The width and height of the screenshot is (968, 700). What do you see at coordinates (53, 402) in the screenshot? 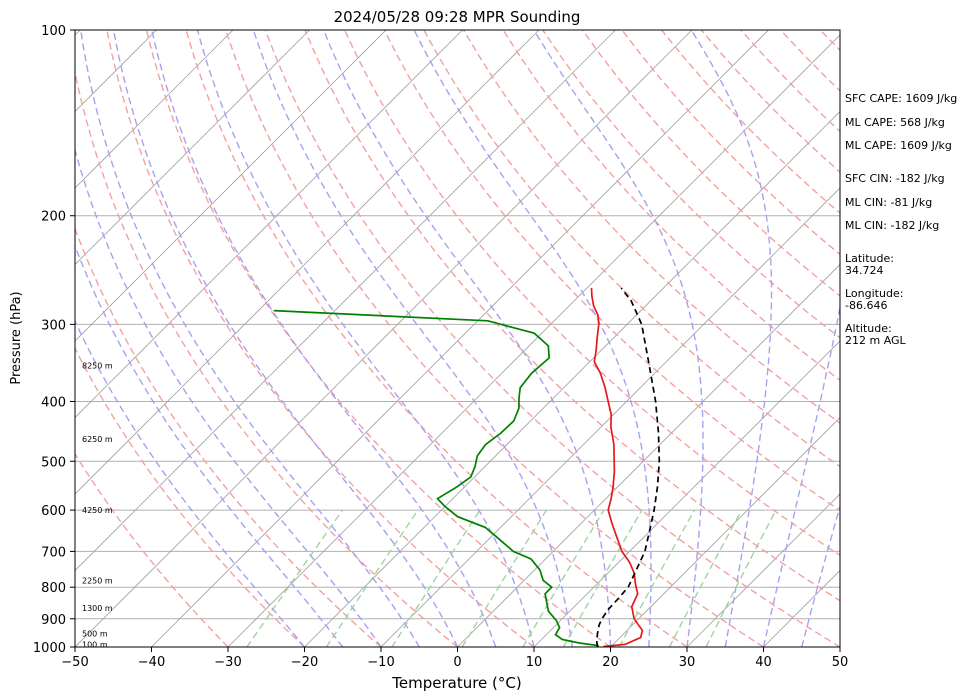
I see `y-tick-label: 400` at bounding box center [53, 402].